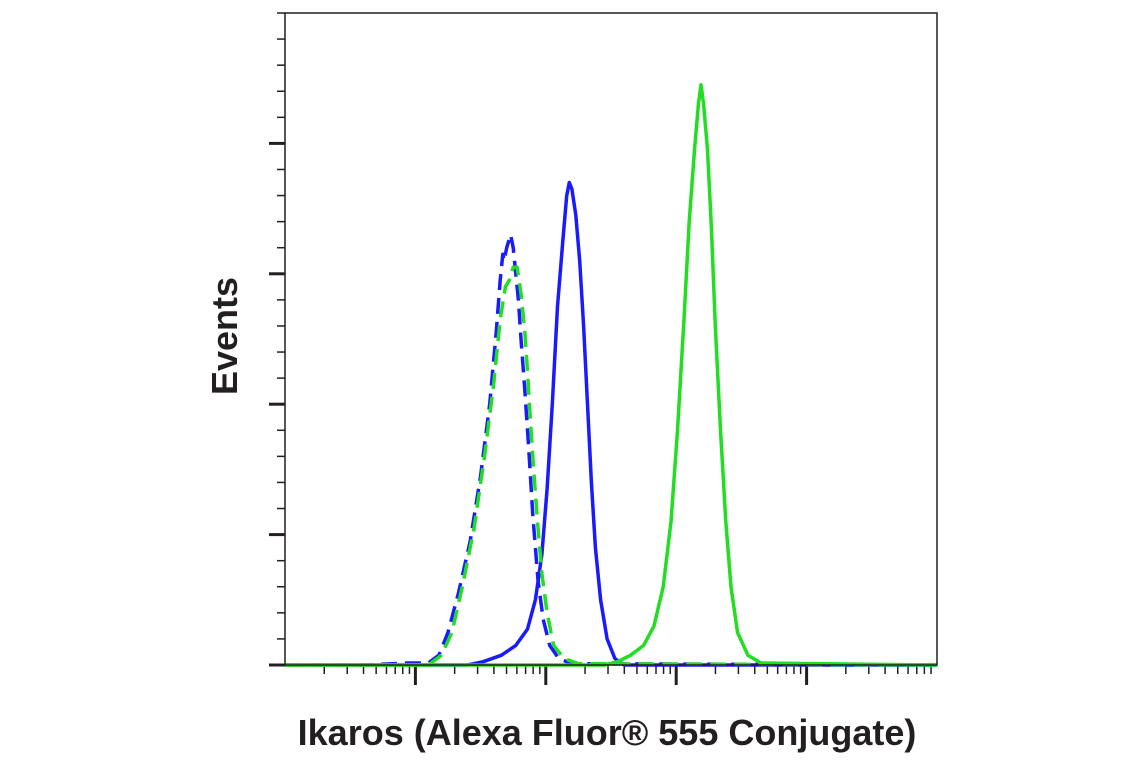 The width and height of the screenshot is (1141, 768). Describe the element at coordinates (607, 732) in the screenshot. I see `x-axis-title: Ikaros (Alexa Fluor® 555 Conjugate)` at that location.